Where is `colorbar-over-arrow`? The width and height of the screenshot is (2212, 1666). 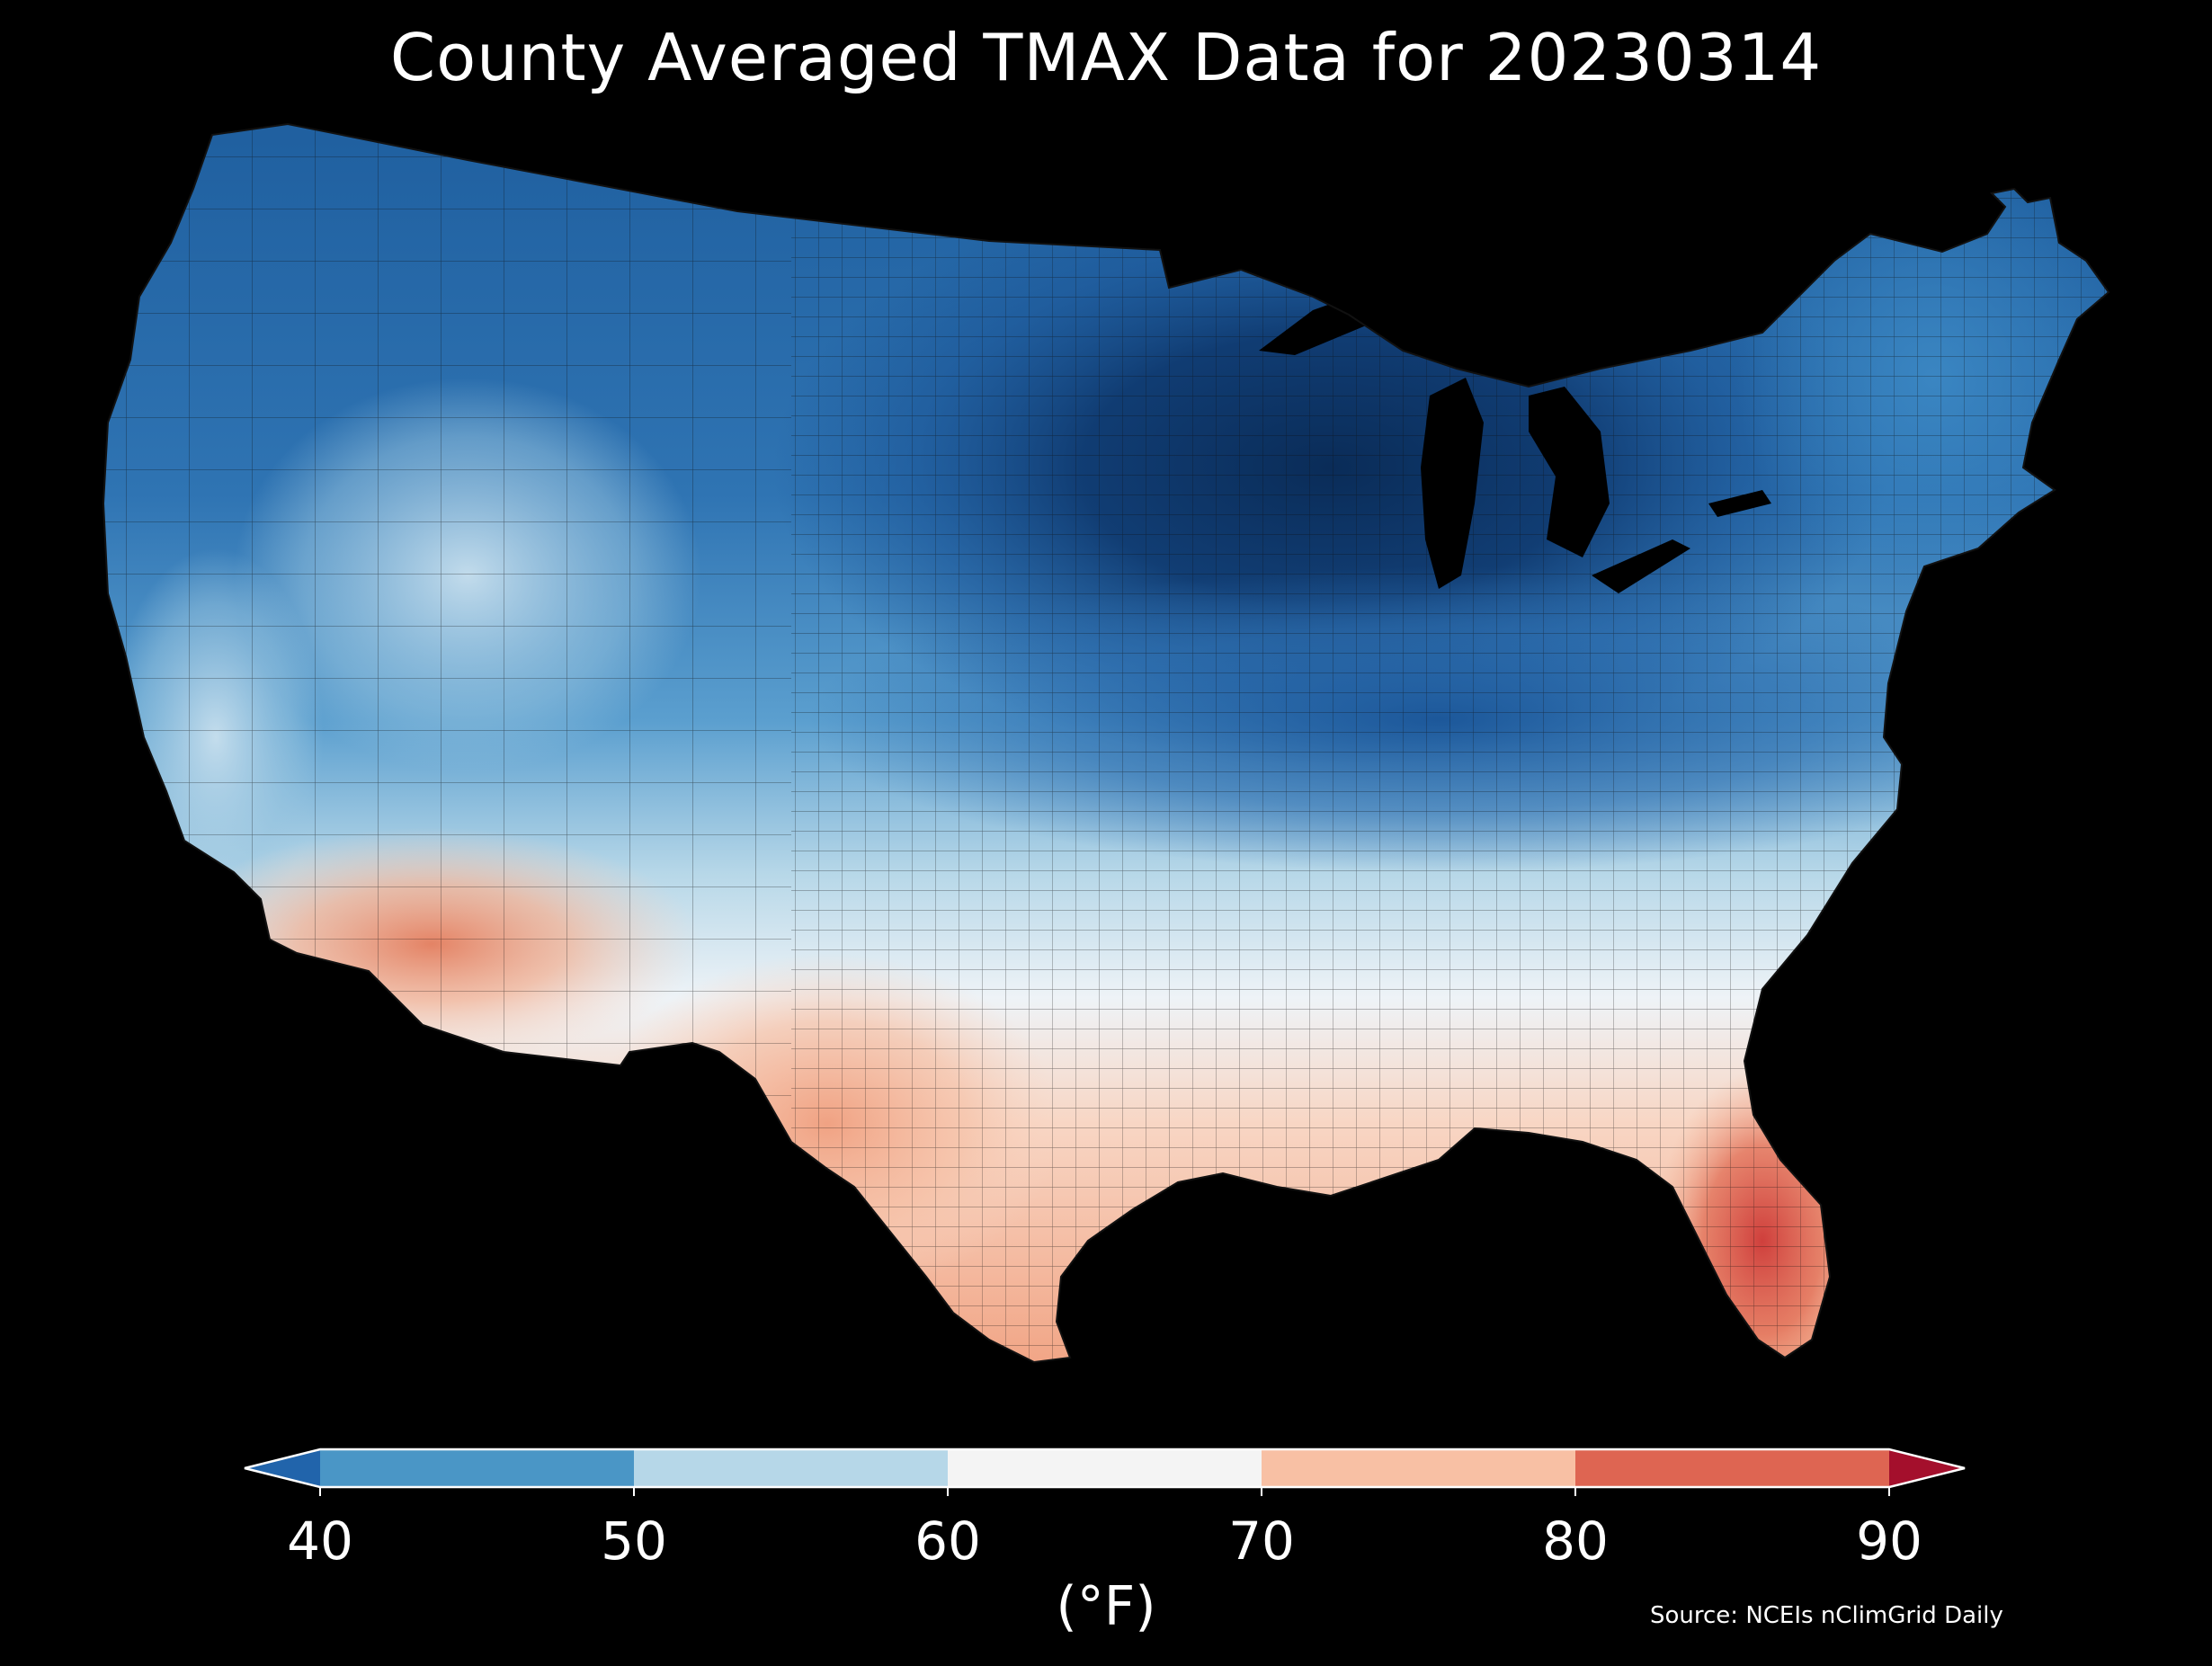 colorbar-over-arrow is located at coordinates (1927, 1468).